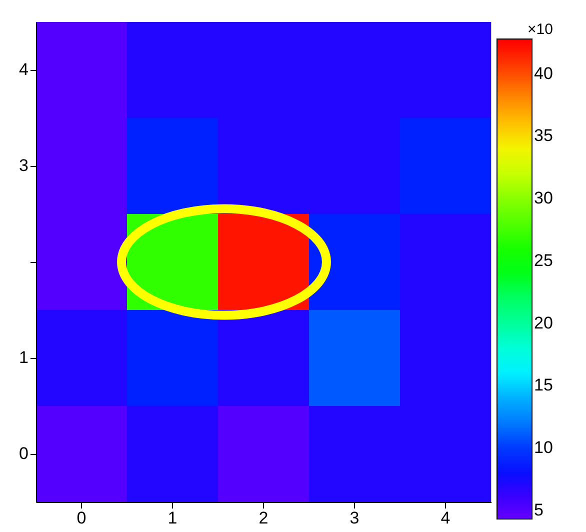  Describe the element at coordinates (539, 510) in the screenshot. I see `color-bar-label: 5` at that location.